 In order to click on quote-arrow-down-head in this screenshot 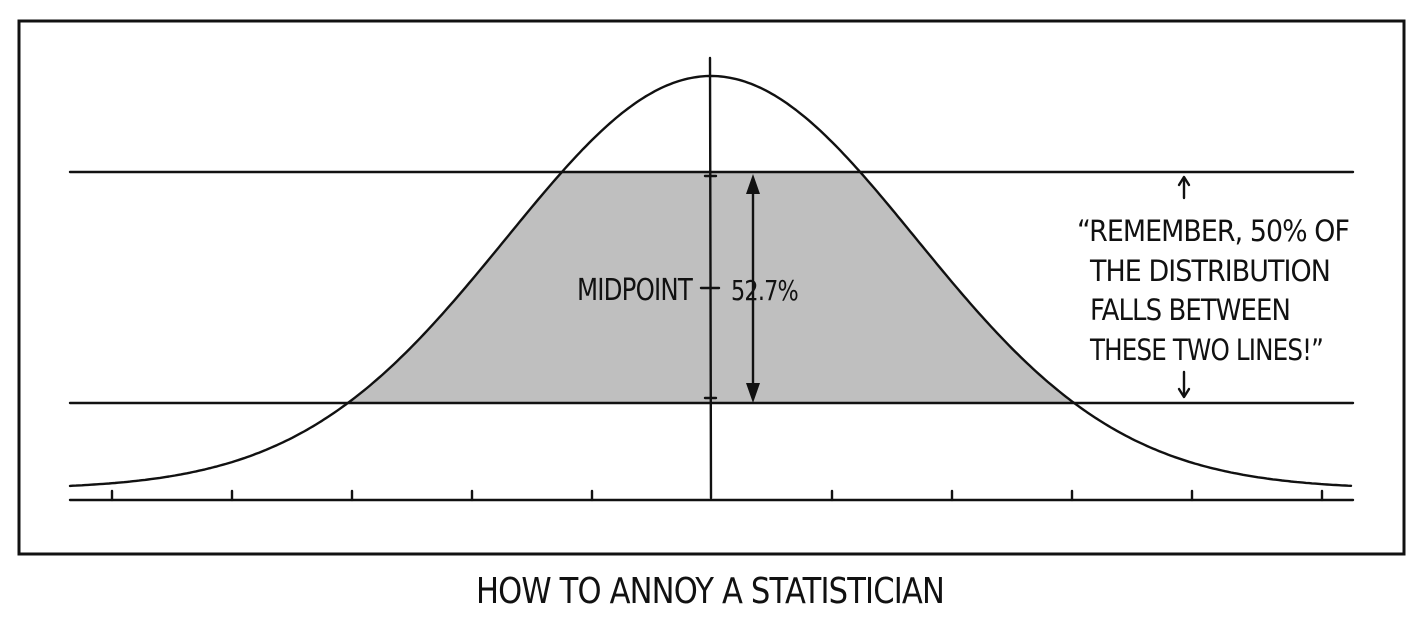, I will do `click(1184, 393)`.